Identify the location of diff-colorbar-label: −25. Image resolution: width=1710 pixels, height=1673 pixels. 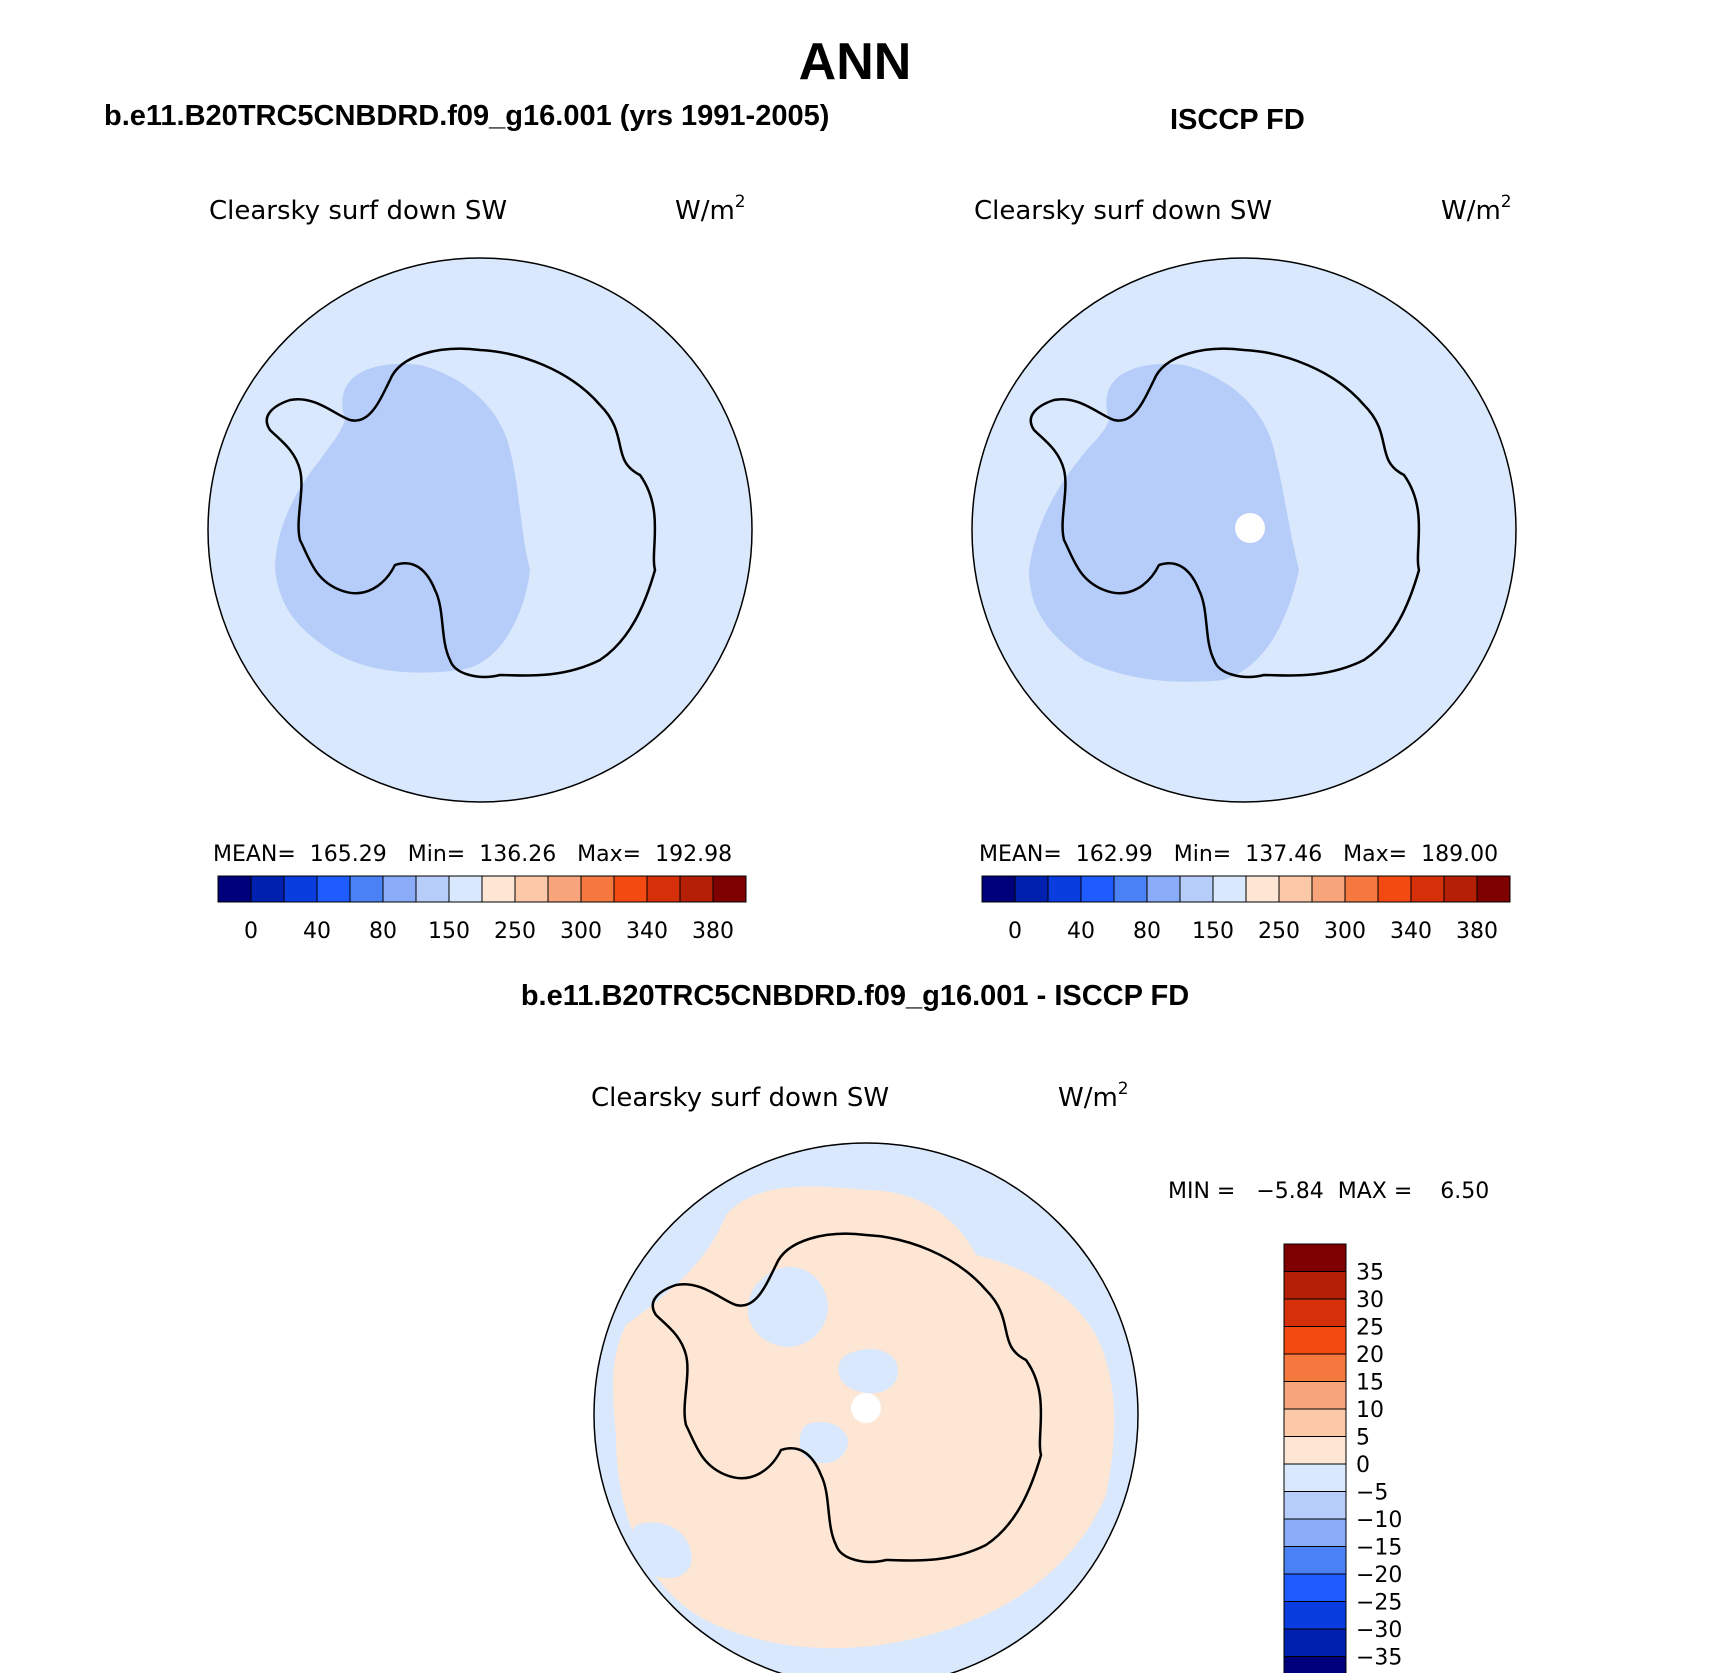
(1379, 1603).